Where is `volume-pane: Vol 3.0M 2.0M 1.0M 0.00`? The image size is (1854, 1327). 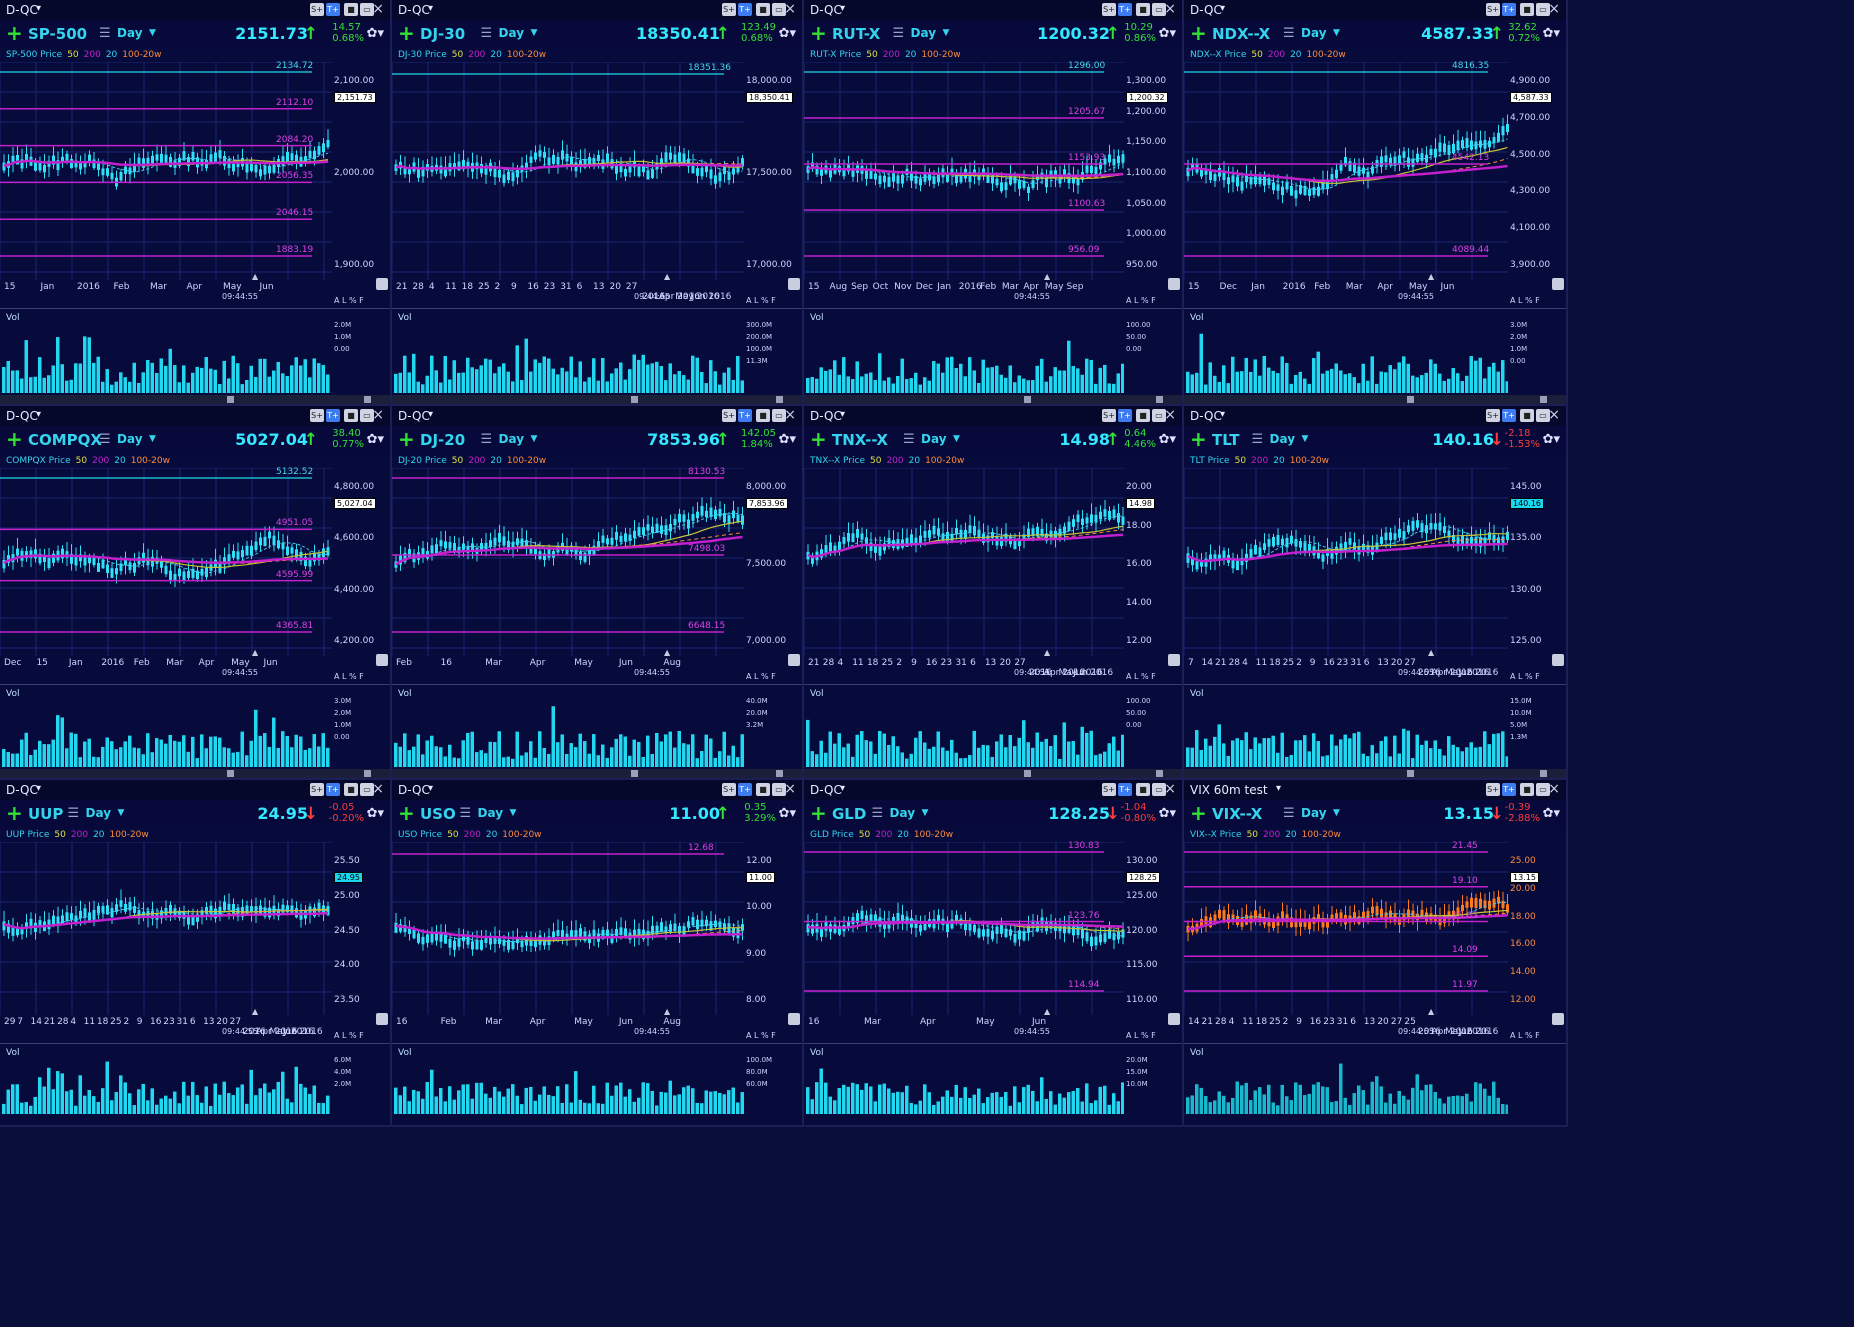 volume-pane: Vol 3.0M 2.0M 1.0M 0.00 is located at coordinates (1375, 351).